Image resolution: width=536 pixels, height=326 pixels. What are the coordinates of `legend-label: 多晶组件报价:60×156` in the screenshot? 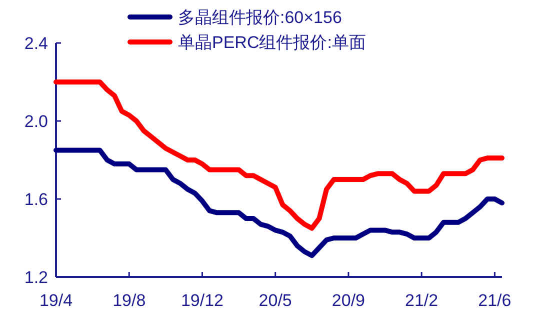 It's located at (260, 17).